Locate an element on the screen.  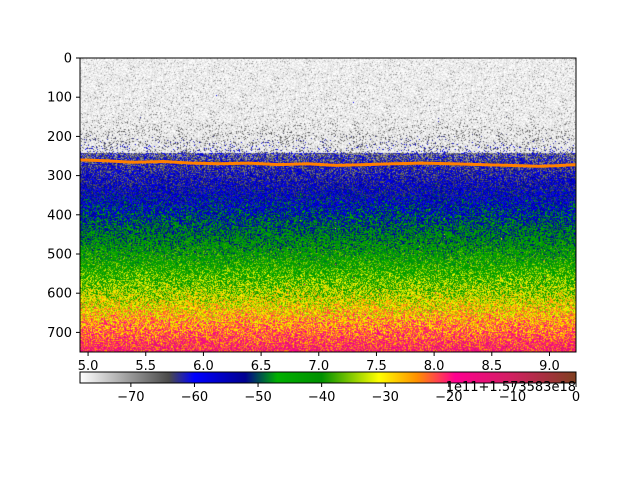
x-tick-label: 5.0 is located at coordinates (88, 366).